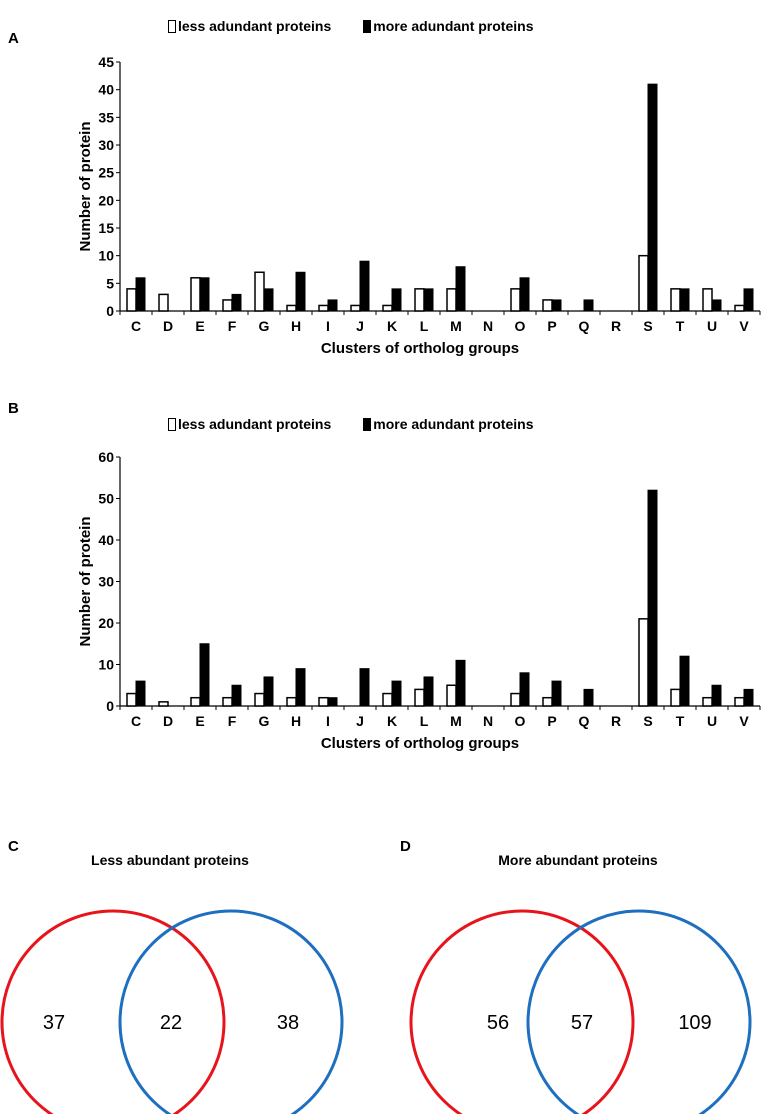 The image size is (765, 1114). Describe the element at coordinates (227, 701) in the screenshot. I see `bar-less-F` at that location.